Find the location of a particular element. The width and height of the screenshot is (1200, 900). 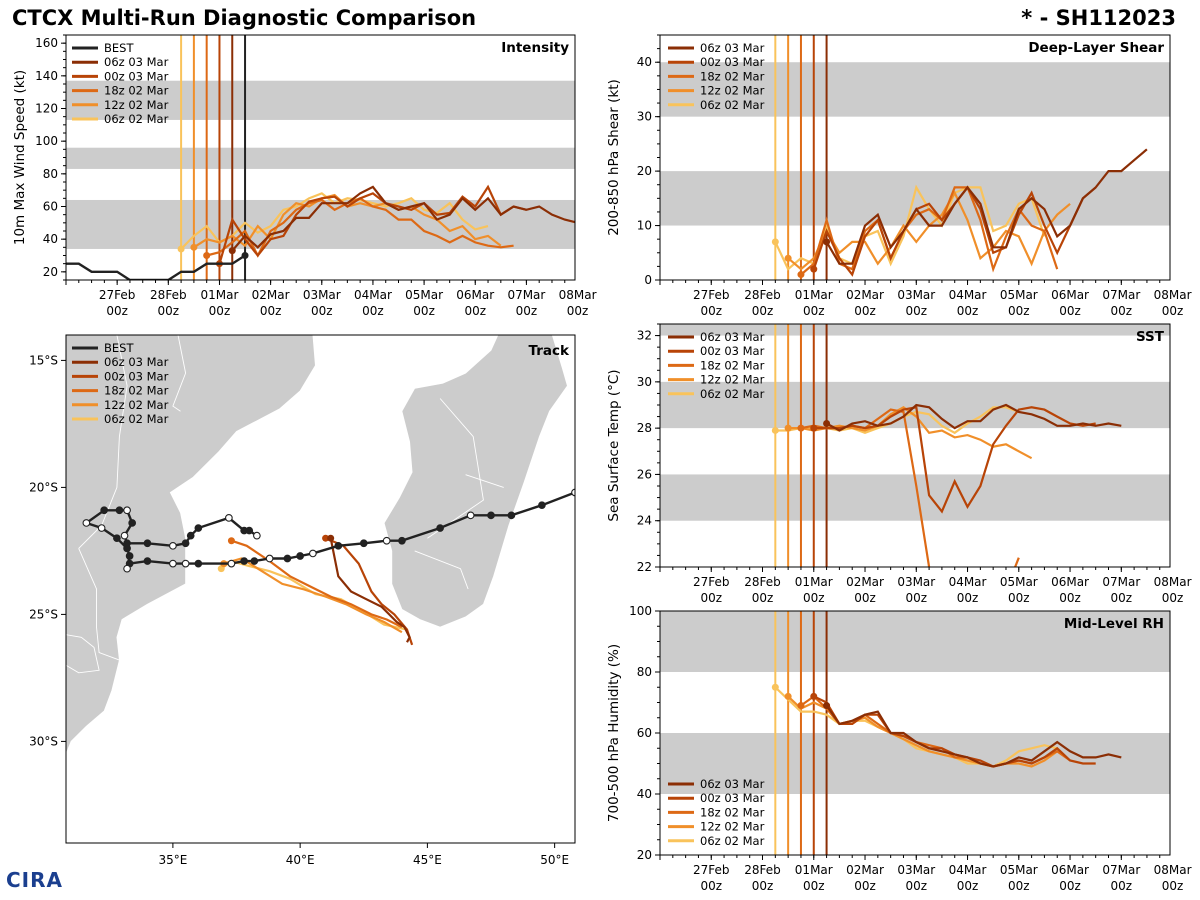

sst-title: SST is located at coordinates (1150, 337).